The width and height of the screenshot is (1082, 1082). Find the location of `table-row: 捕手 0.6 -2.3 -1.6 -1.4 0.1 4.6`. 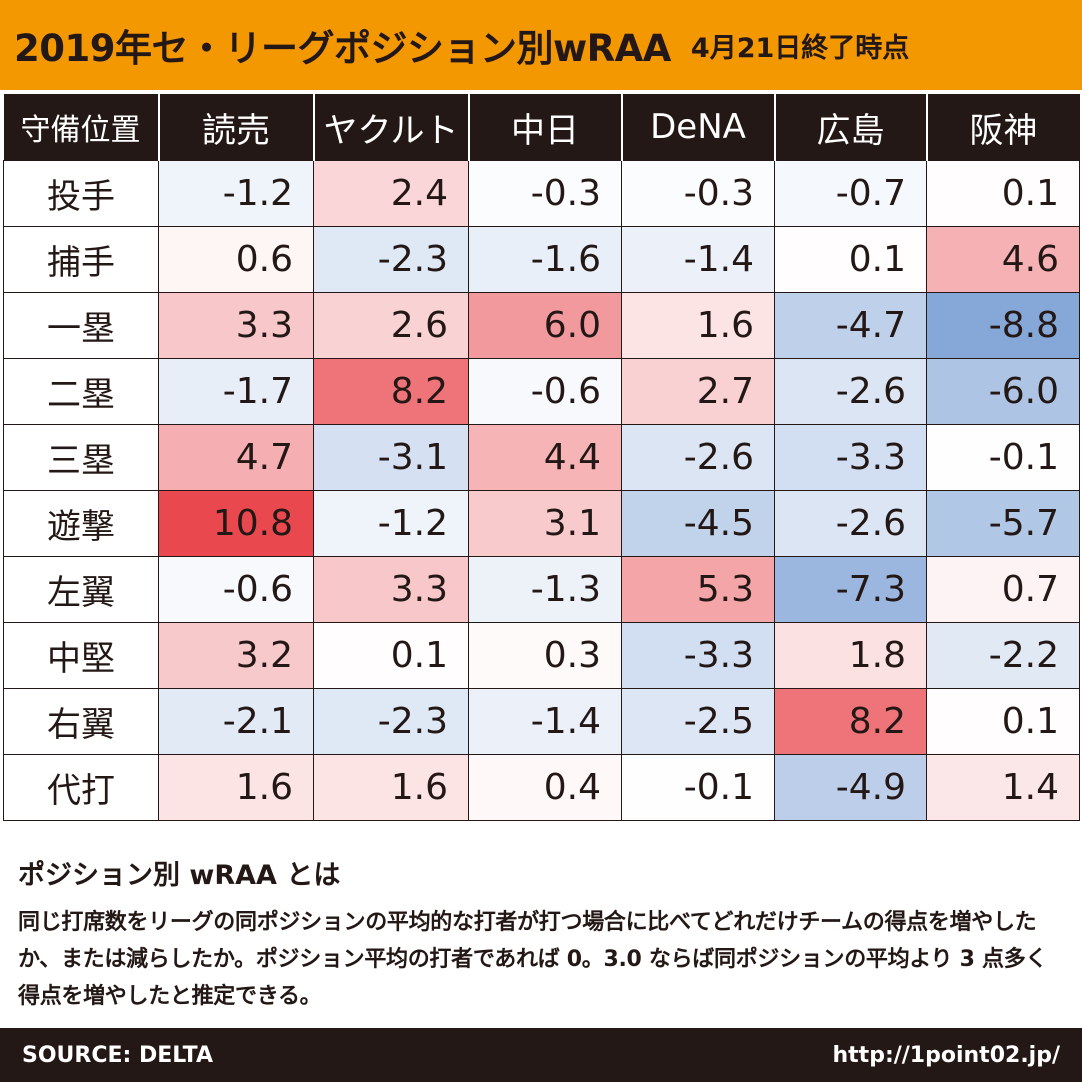

table-row: 捕手 0.6 -2.3 -1.6 -1.4 0.1 4.6 is located at coordinates (541, 259).